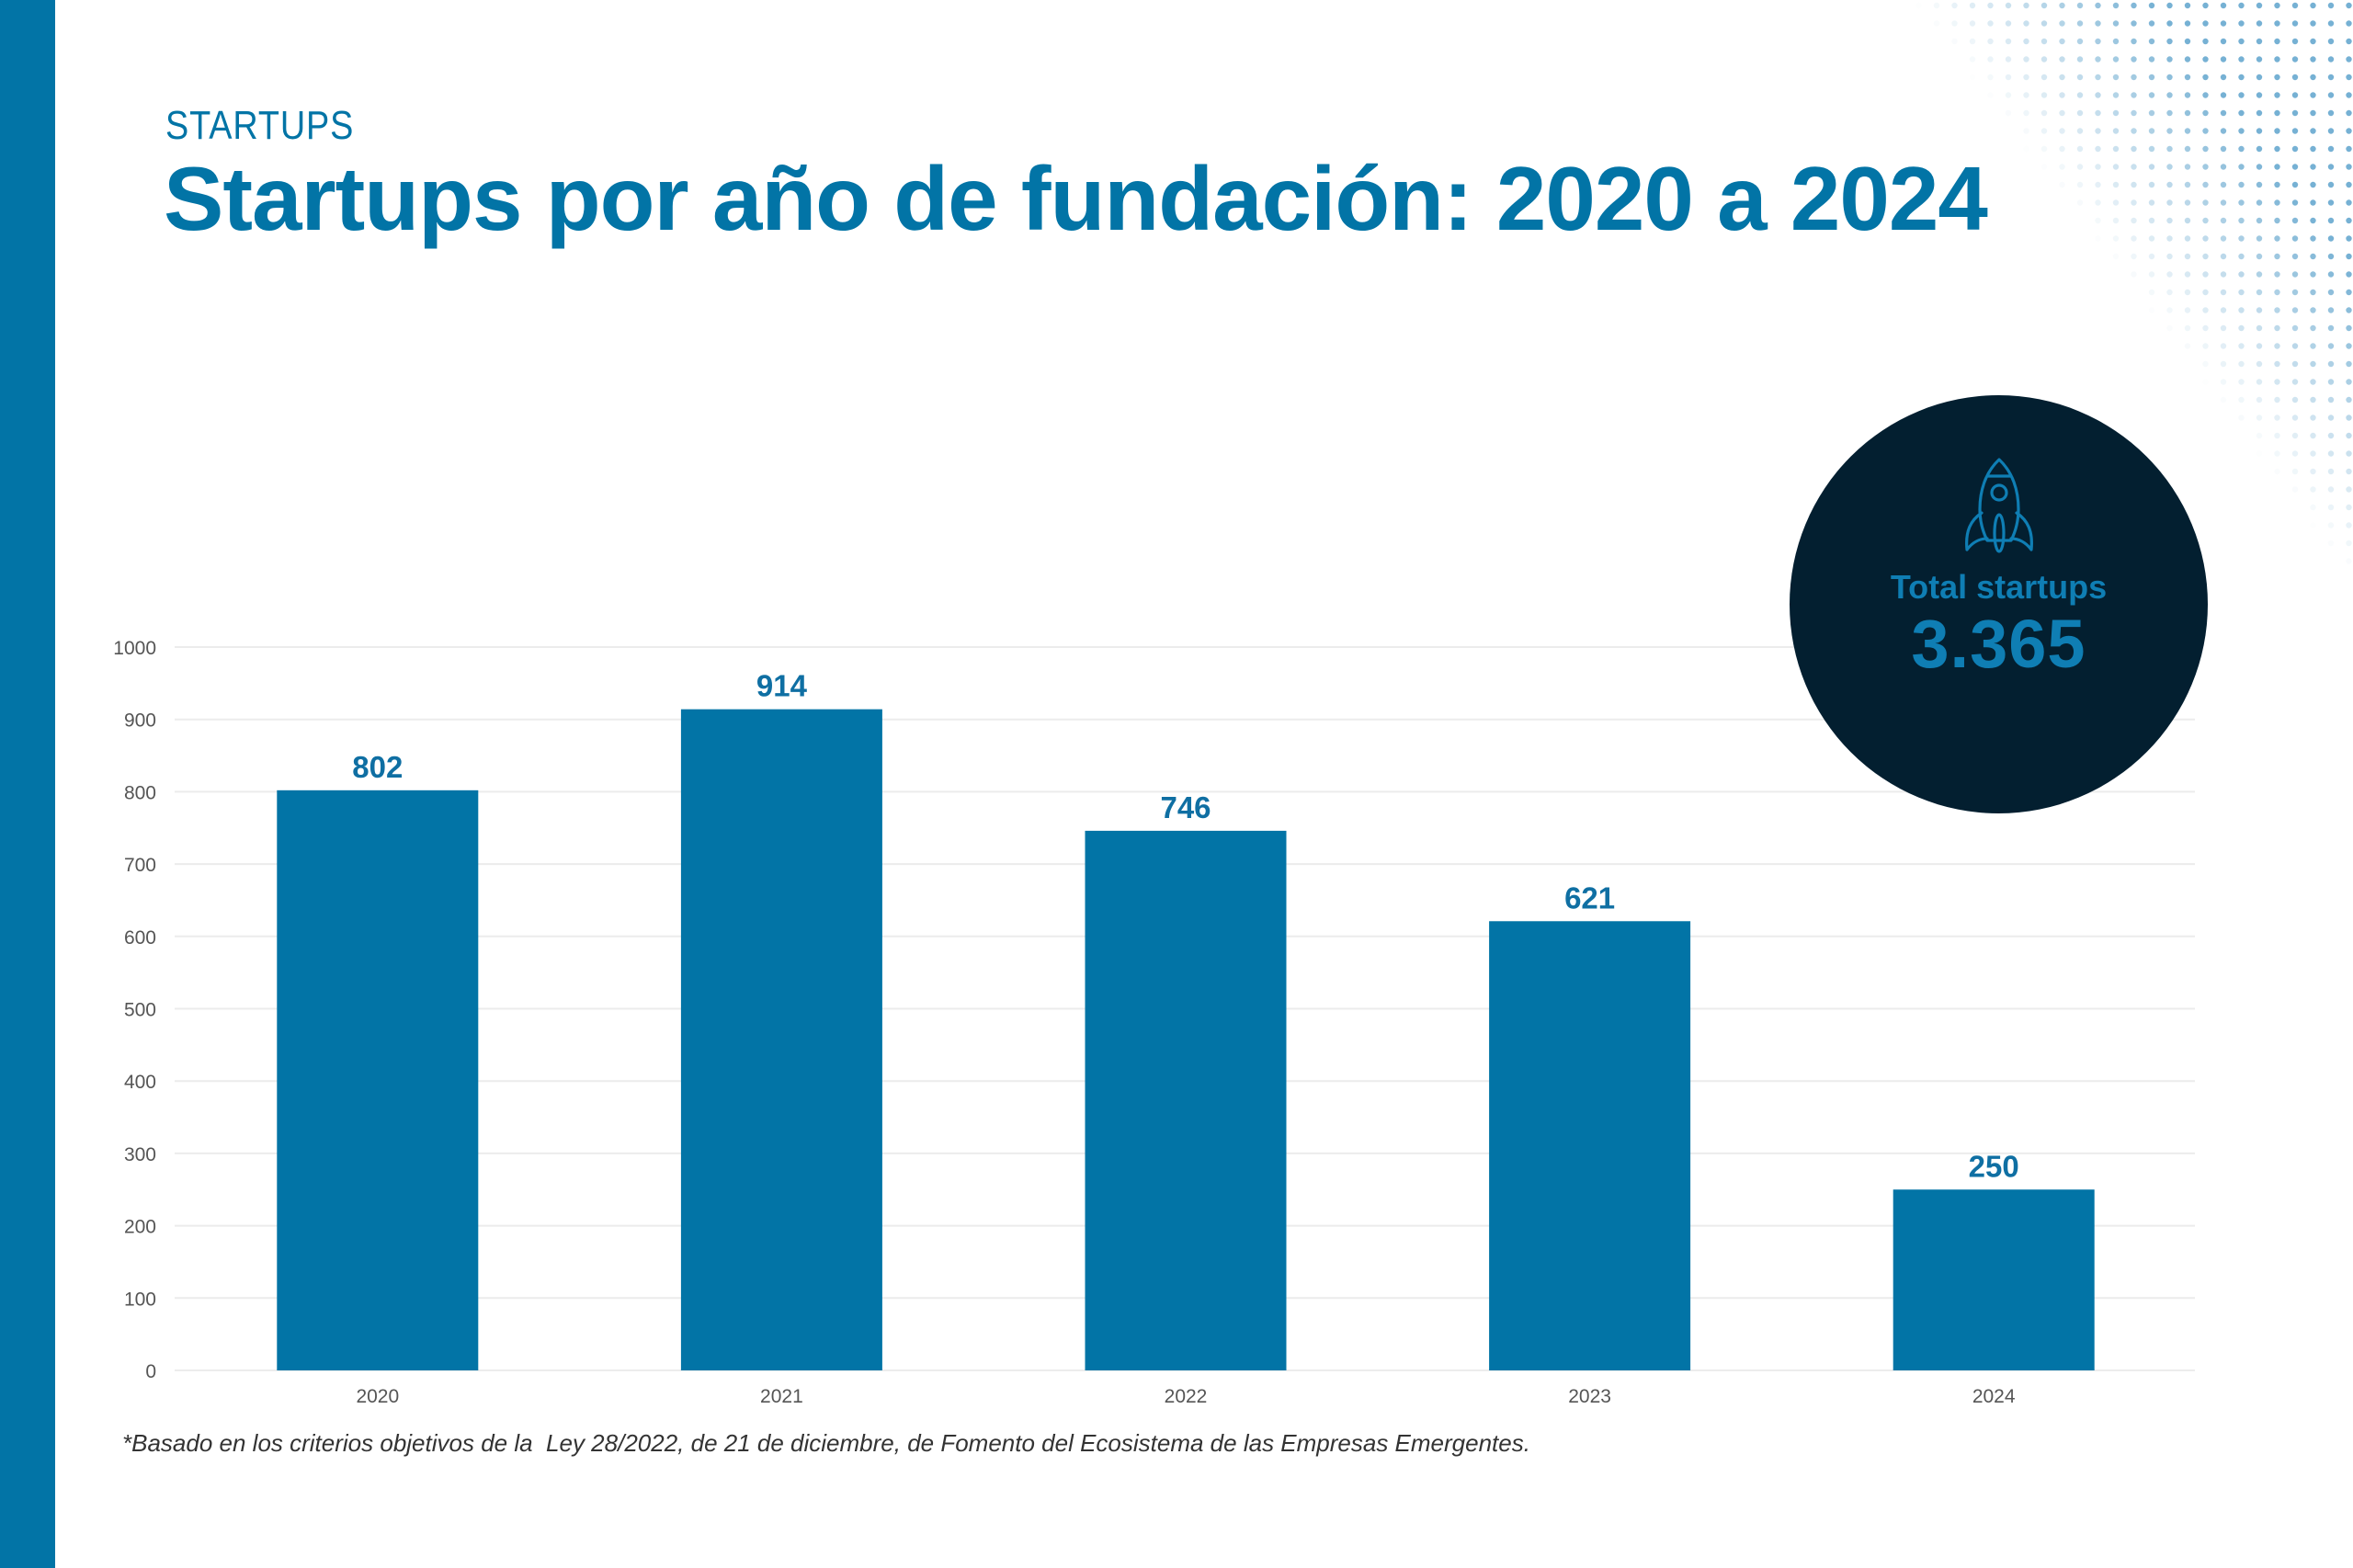 This screenshot has height=1568, width=2353. What do you see at coordinates (140, 792) in the screenshot?
I see `y-tick-label: 800` at bounding box center [140, 792].